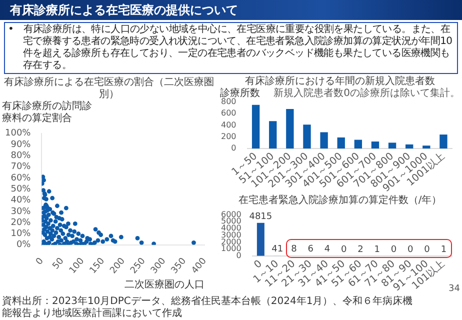  What do you see at coordinates (294, 249) in the screenshot?
I see `data-label: 8` at bounding box center [294, 249].